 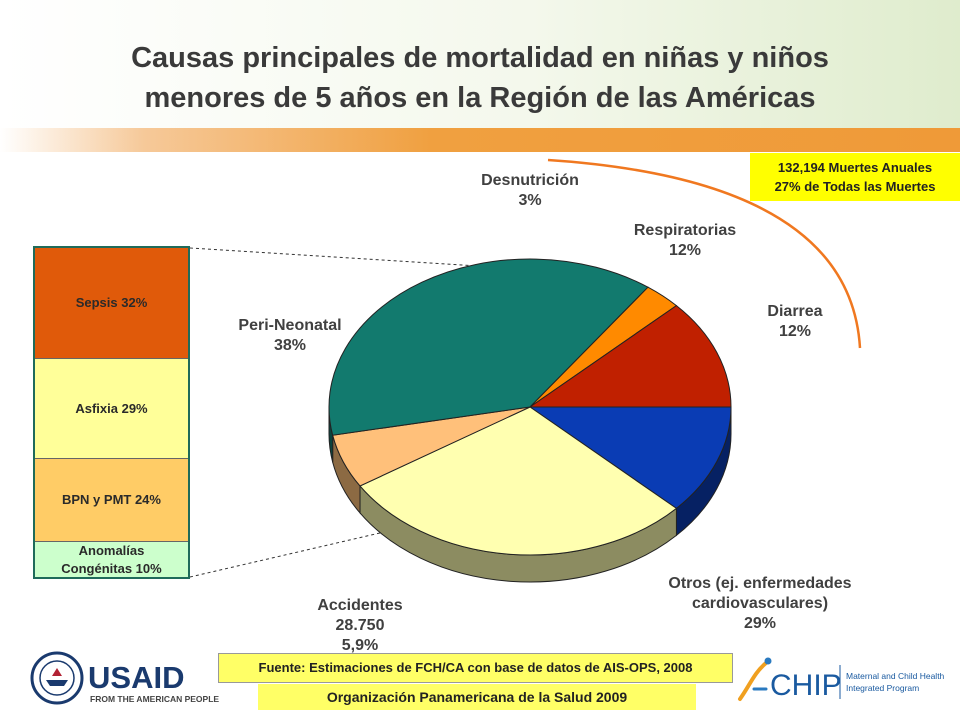 I want to click on chip-tagline-1: Maternal and Child Health, so click(x=895, y=676).